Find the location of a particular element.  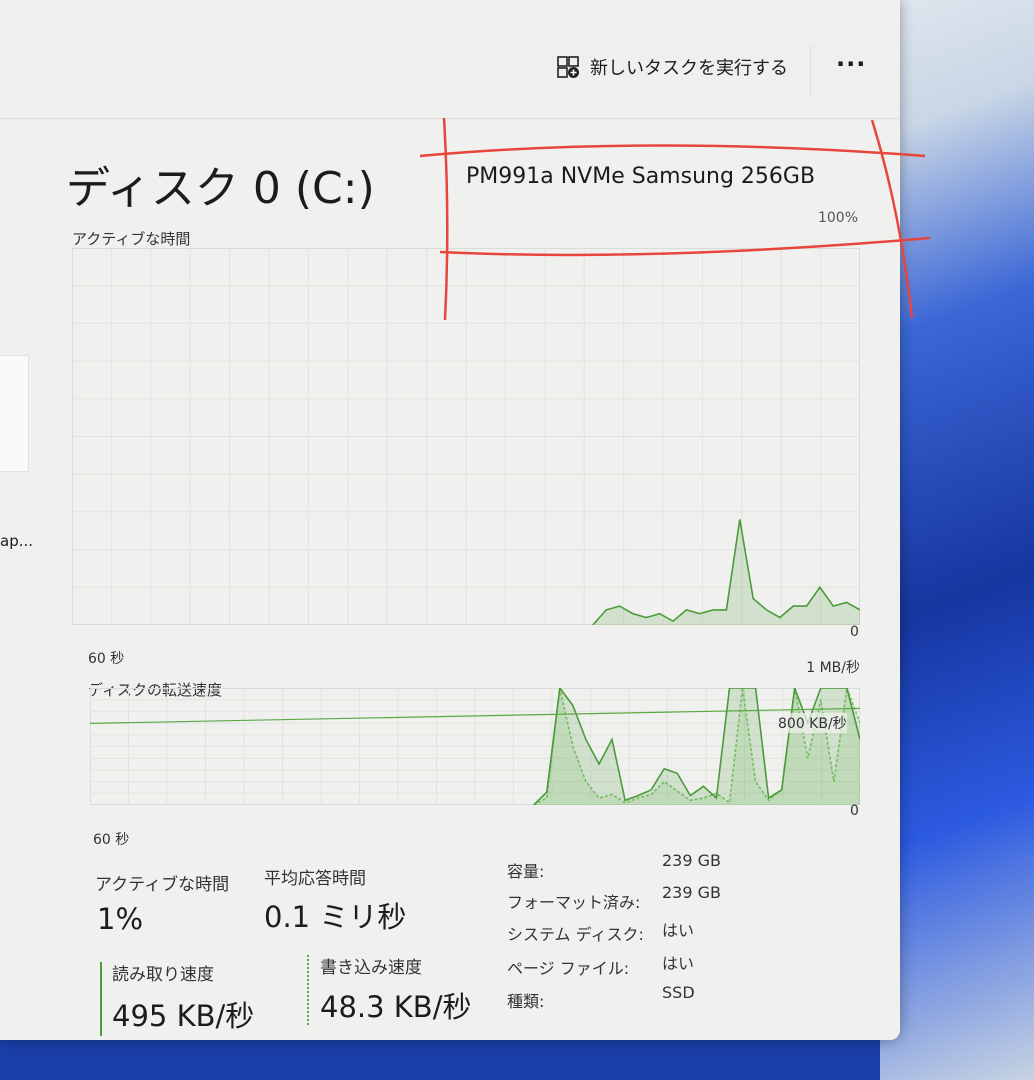

active-time-value: 1% is located at coordinates (120, 919).